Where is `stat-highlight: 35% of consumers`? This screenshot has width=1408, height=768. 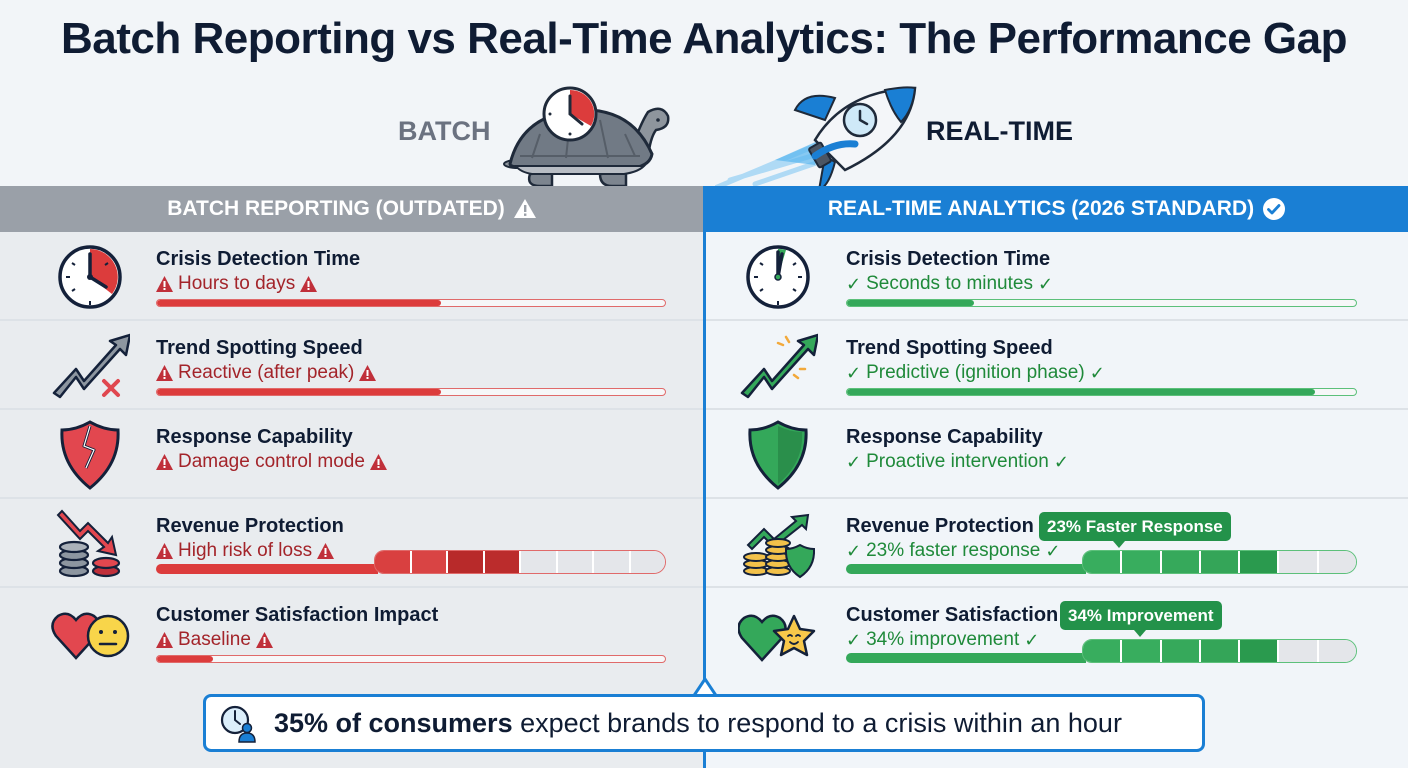 stat-highlight: 35% of consumers is located at coordinates (393, 722).